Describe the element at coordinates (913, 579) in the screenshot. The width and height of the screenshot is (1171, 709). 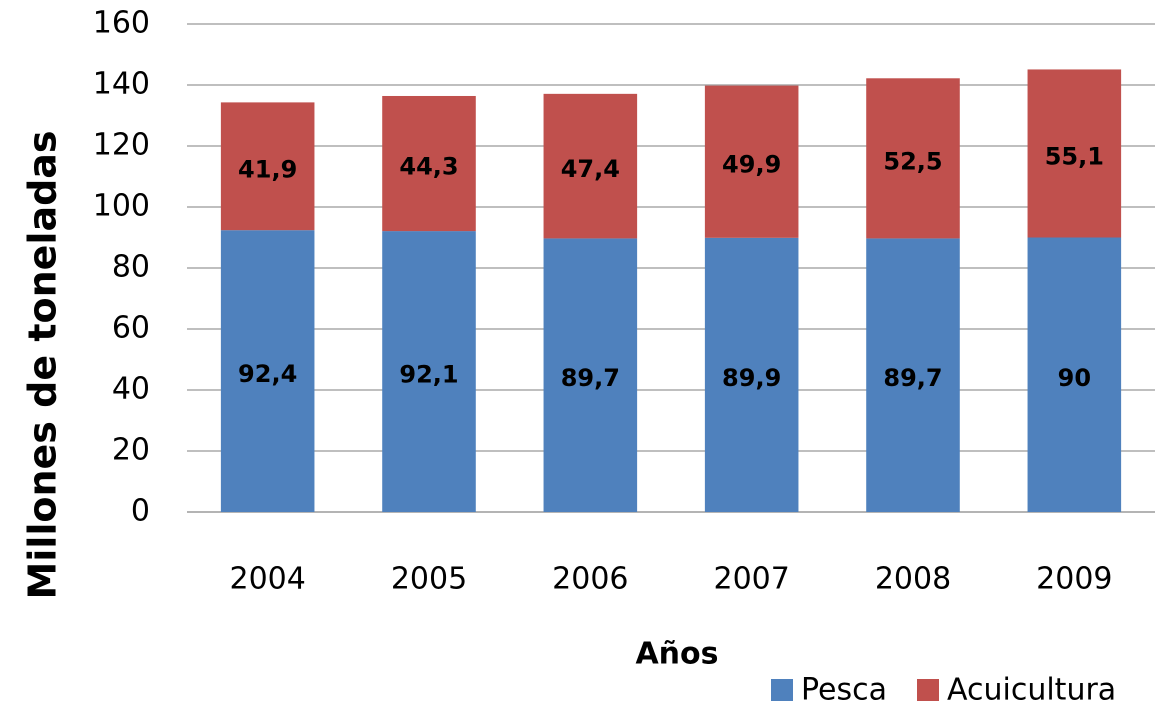
I see `x-tick-label: 2008` at that location.